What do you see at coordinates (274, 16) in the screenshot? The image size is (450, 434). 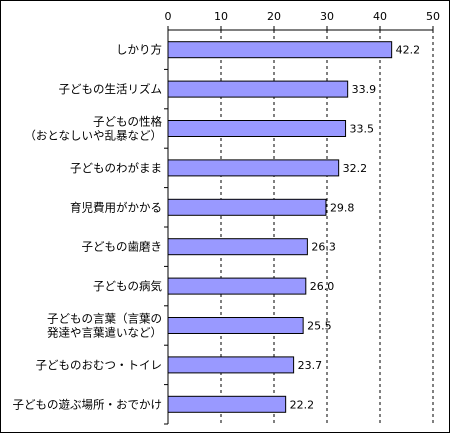 I see `x-tick-label: 20` at bounding box center [274, 16].